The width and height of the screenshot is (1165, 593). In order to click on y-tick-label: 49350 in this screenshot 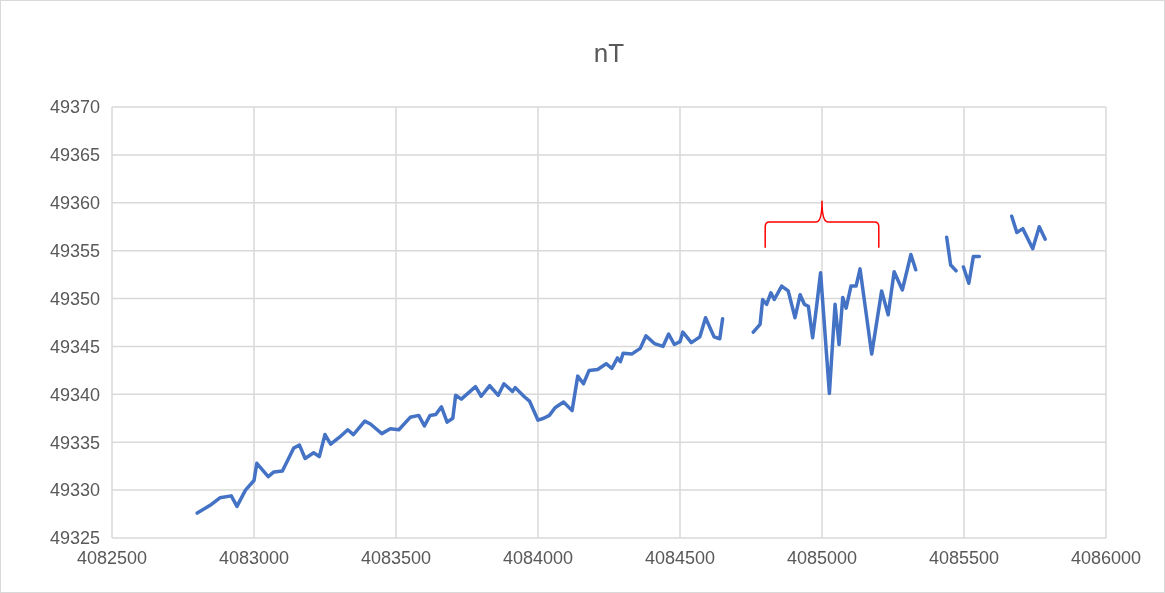, I will do `click(74, 298)`.